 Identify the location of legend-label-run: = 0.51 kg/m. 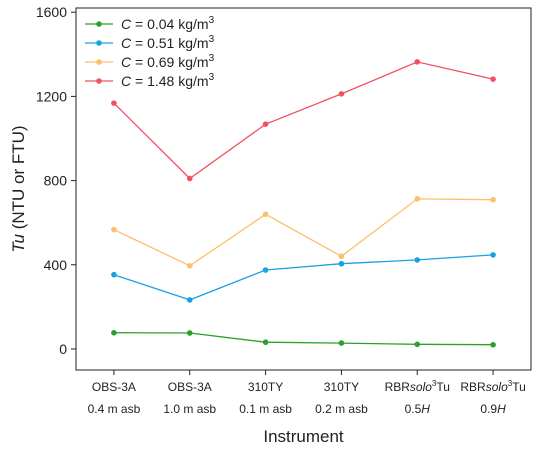
(169, 43).